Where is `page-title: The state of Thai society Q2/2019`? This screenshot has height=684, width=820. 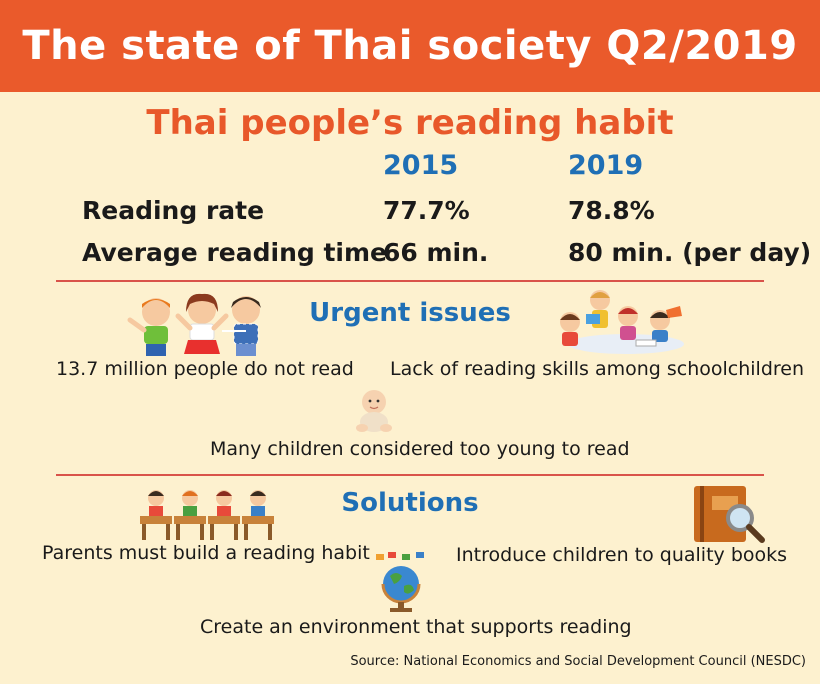 page-title: The state of Thai society Q2/2019 is located at coordinates (410, 46).